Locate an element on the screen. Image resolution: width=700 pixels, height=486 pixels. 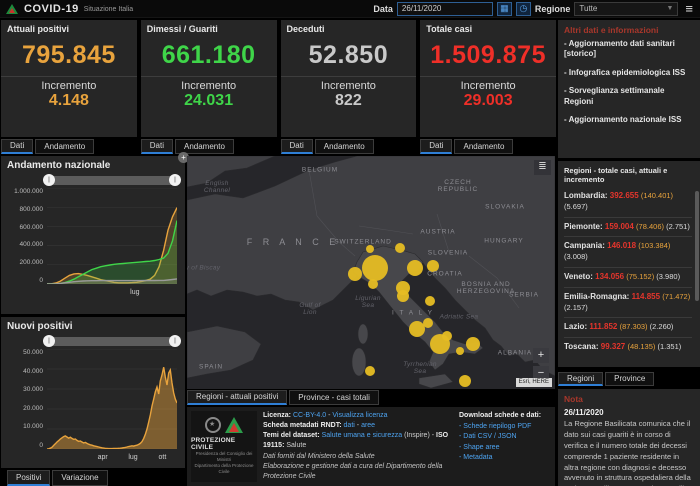
region-row: Piemonte: 159.004 (78.406) (2.751) is located at coordinates (628, 228).